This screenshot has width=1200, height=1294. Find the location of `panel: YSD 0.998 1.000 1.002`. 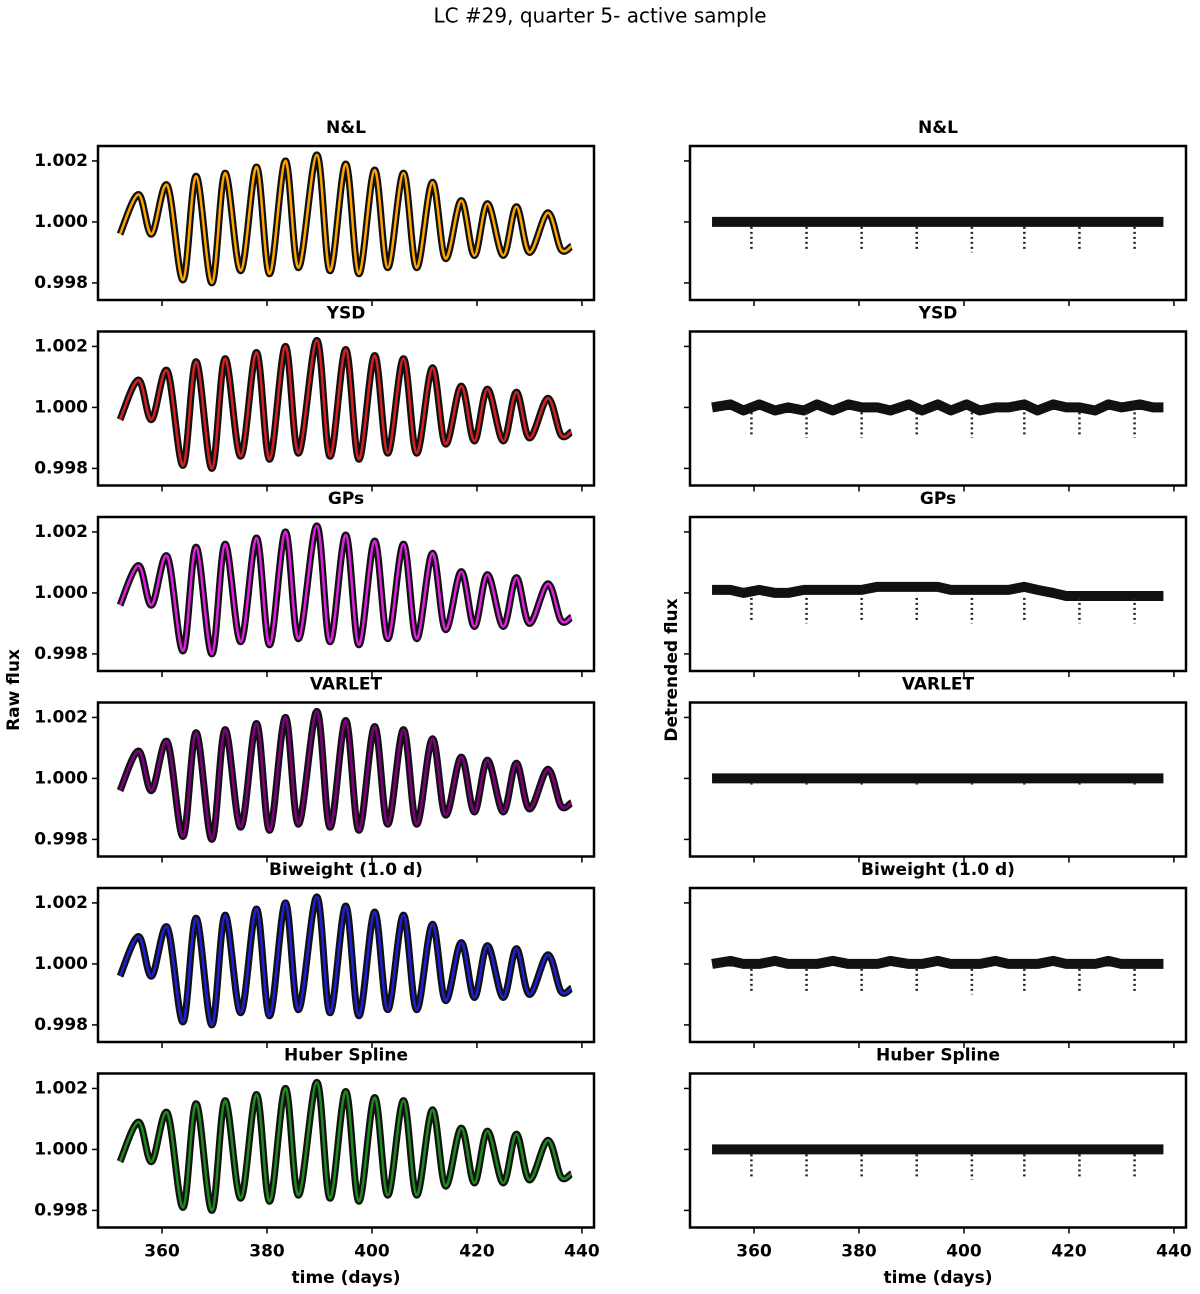

panel: YSD 0.998 1.000 1.002 is located at coordinates (315, 398).